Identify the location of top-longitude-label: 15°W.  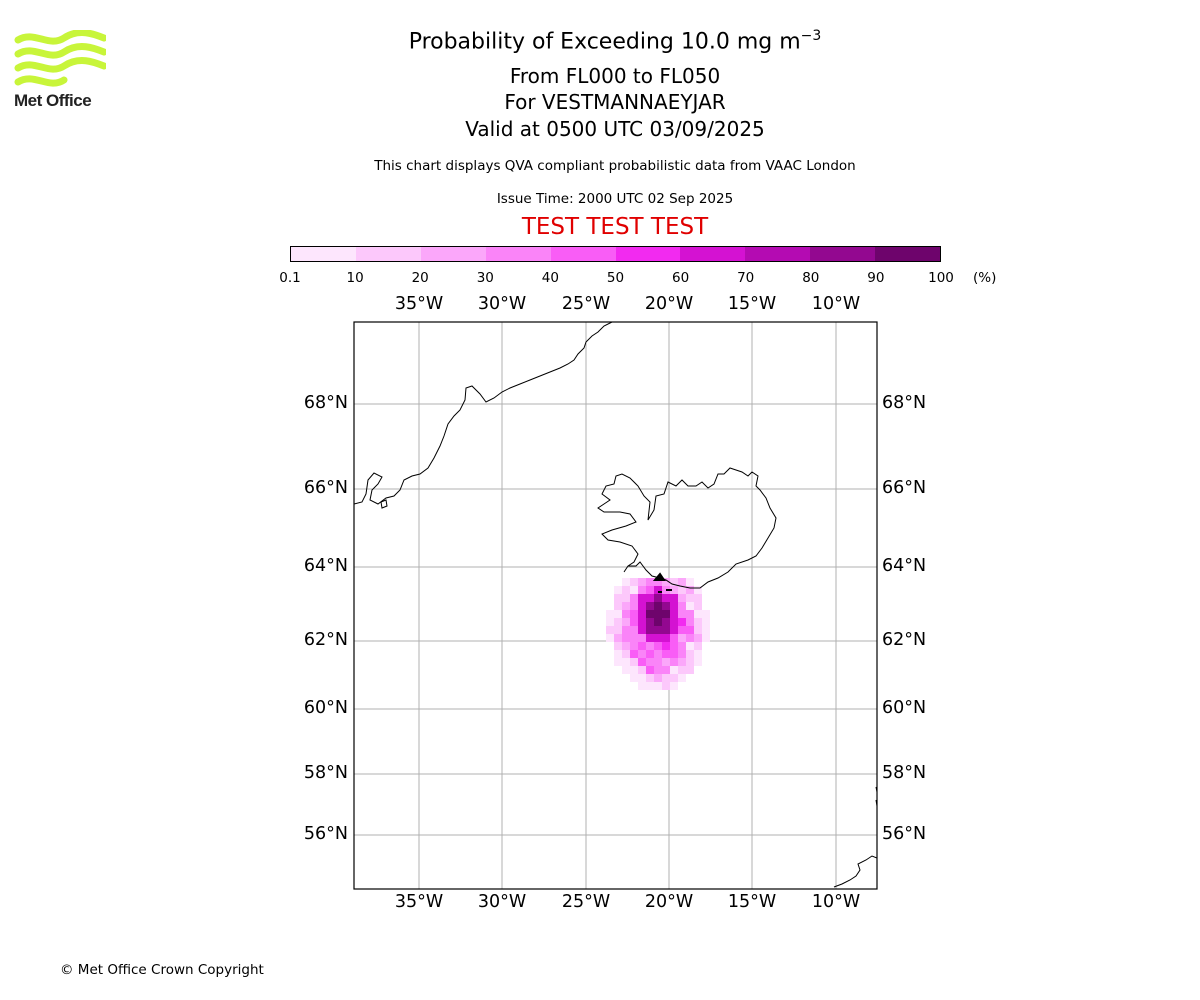
(752, 304).